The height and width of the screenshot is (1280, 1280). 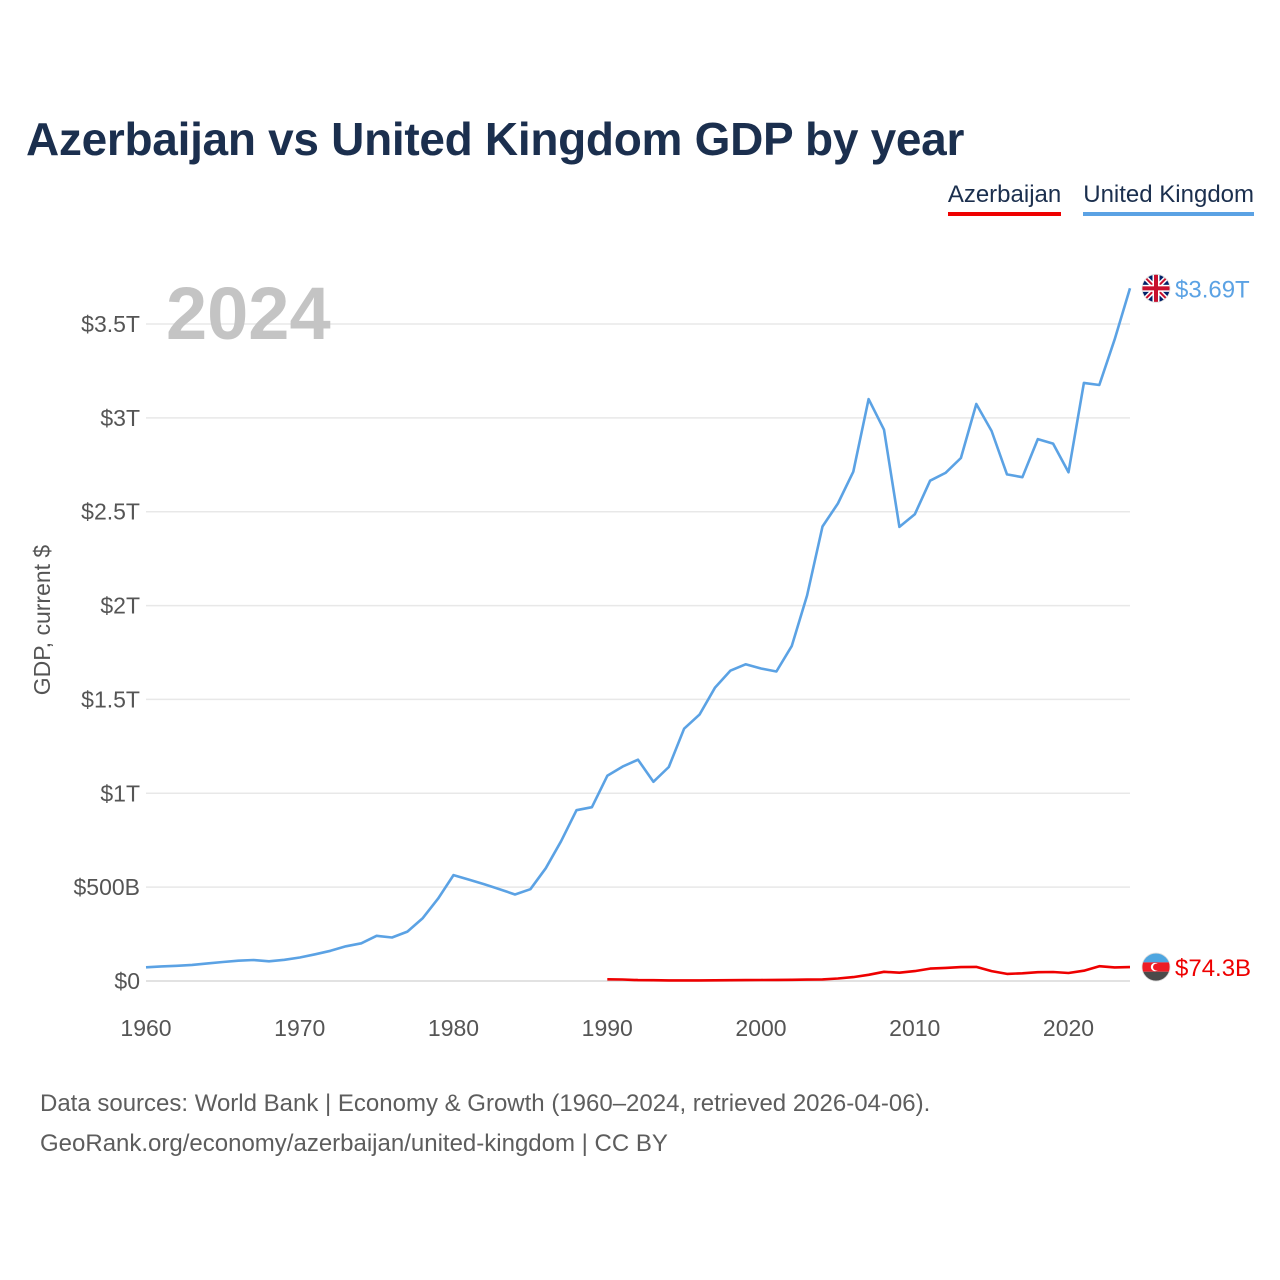 What do you see at coordinates (1212, 289) in the screenshot?
I see `end-value-label-united-kingdom: $3.69T` at bounding box center [1212, 289].